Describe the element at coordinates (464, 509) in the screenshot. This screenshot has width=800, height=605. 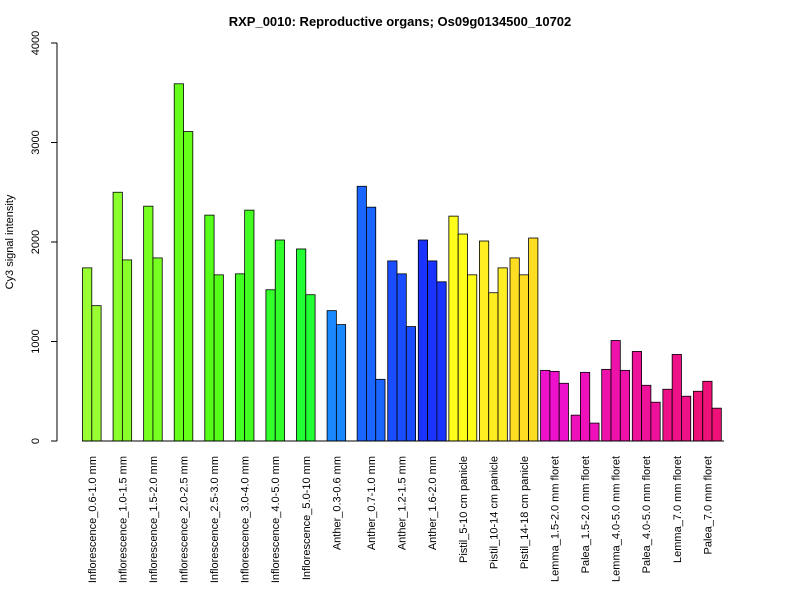
I see `x-tick-label: Pistil_5-10 cm panicle` at that location.